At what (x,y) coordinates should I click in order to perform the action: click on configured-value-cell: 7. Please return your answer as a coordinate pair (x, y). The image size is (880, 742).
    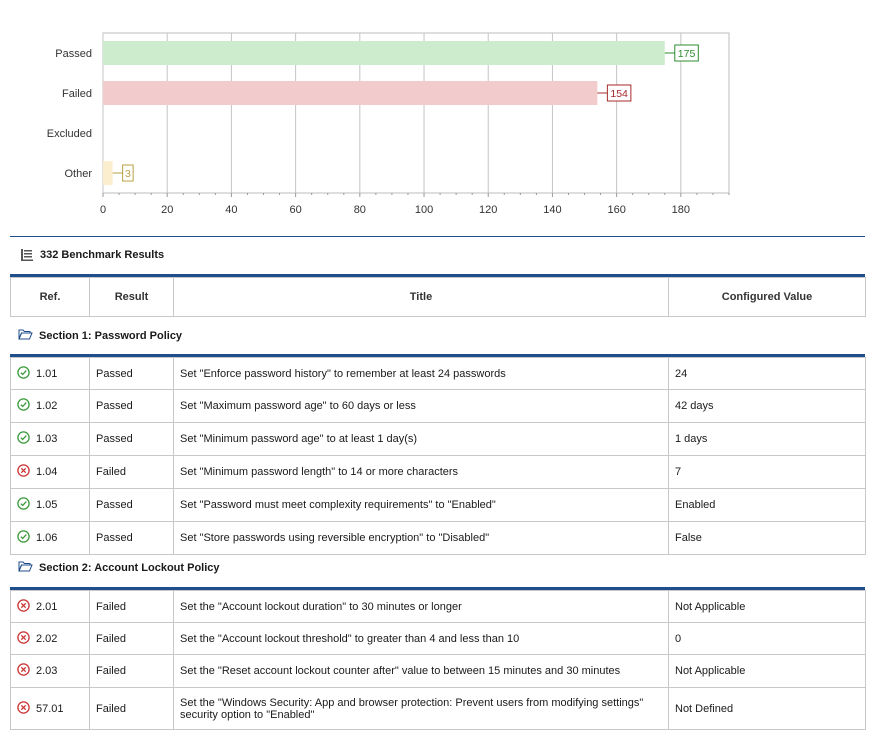
    Looking at the image, I should click on (767, 472).